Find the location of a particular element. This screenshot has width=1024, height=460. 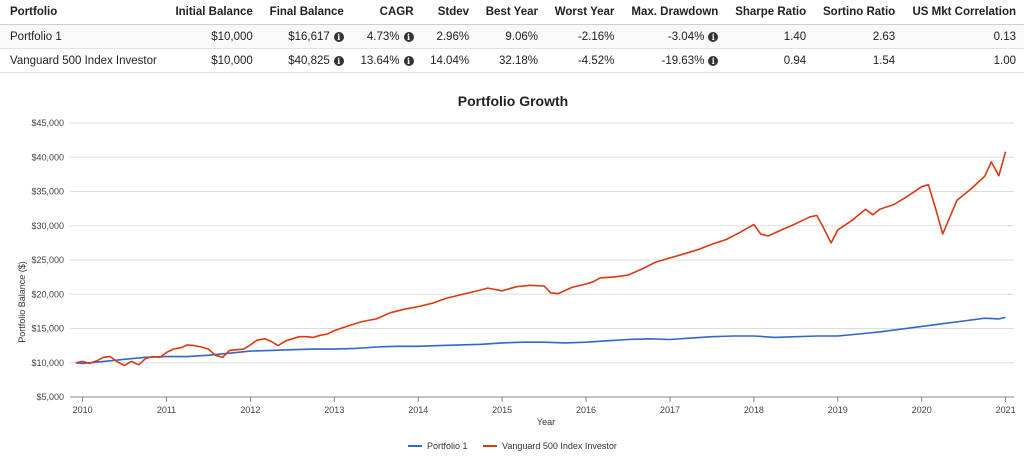

y-tick-label: $10,000 is located at coordinates (47, 363).